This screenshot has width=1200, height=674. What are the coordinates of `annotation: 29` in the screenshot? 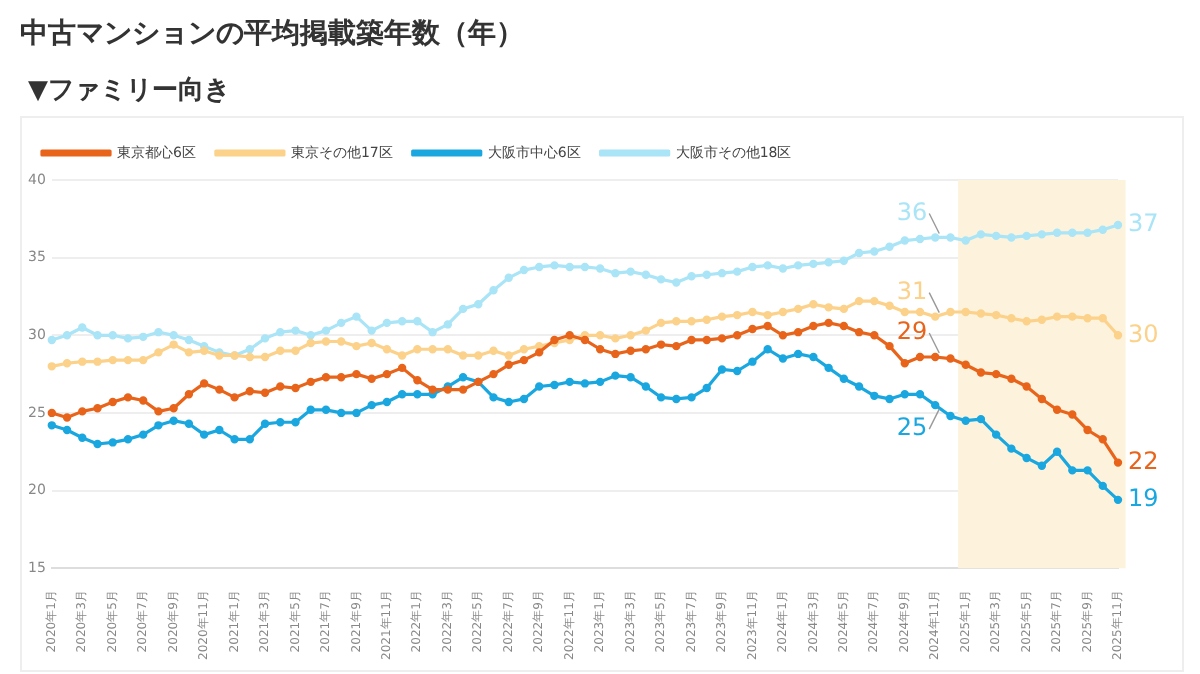 It's located at (912, 331).